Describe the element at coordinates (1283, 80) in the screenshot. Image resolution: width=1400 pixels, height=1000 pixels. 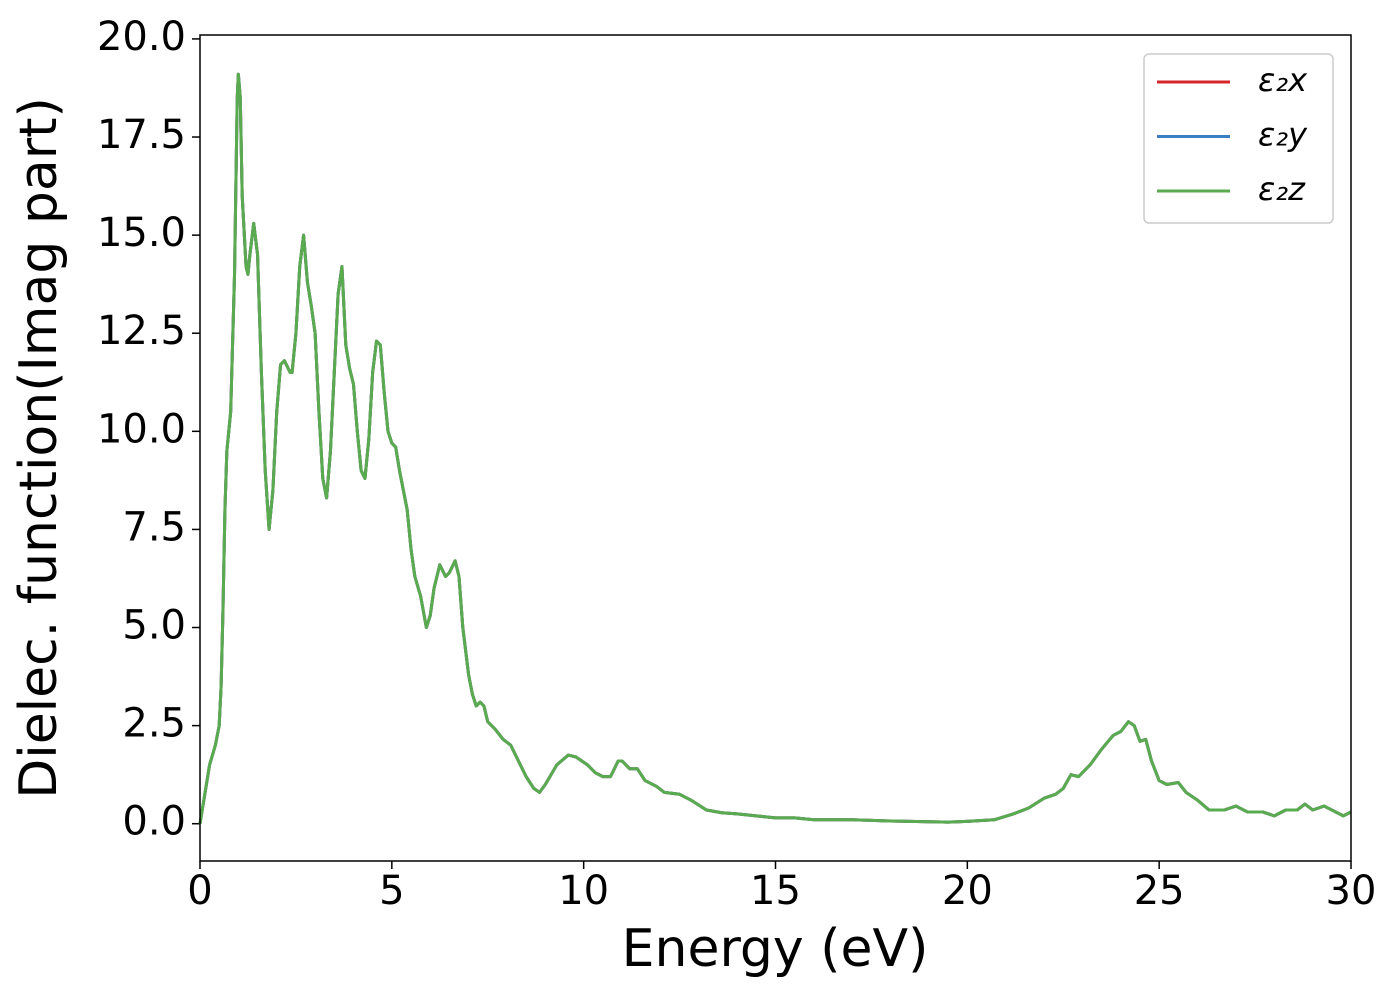
I see `legend-label: ε₂x` at that location.